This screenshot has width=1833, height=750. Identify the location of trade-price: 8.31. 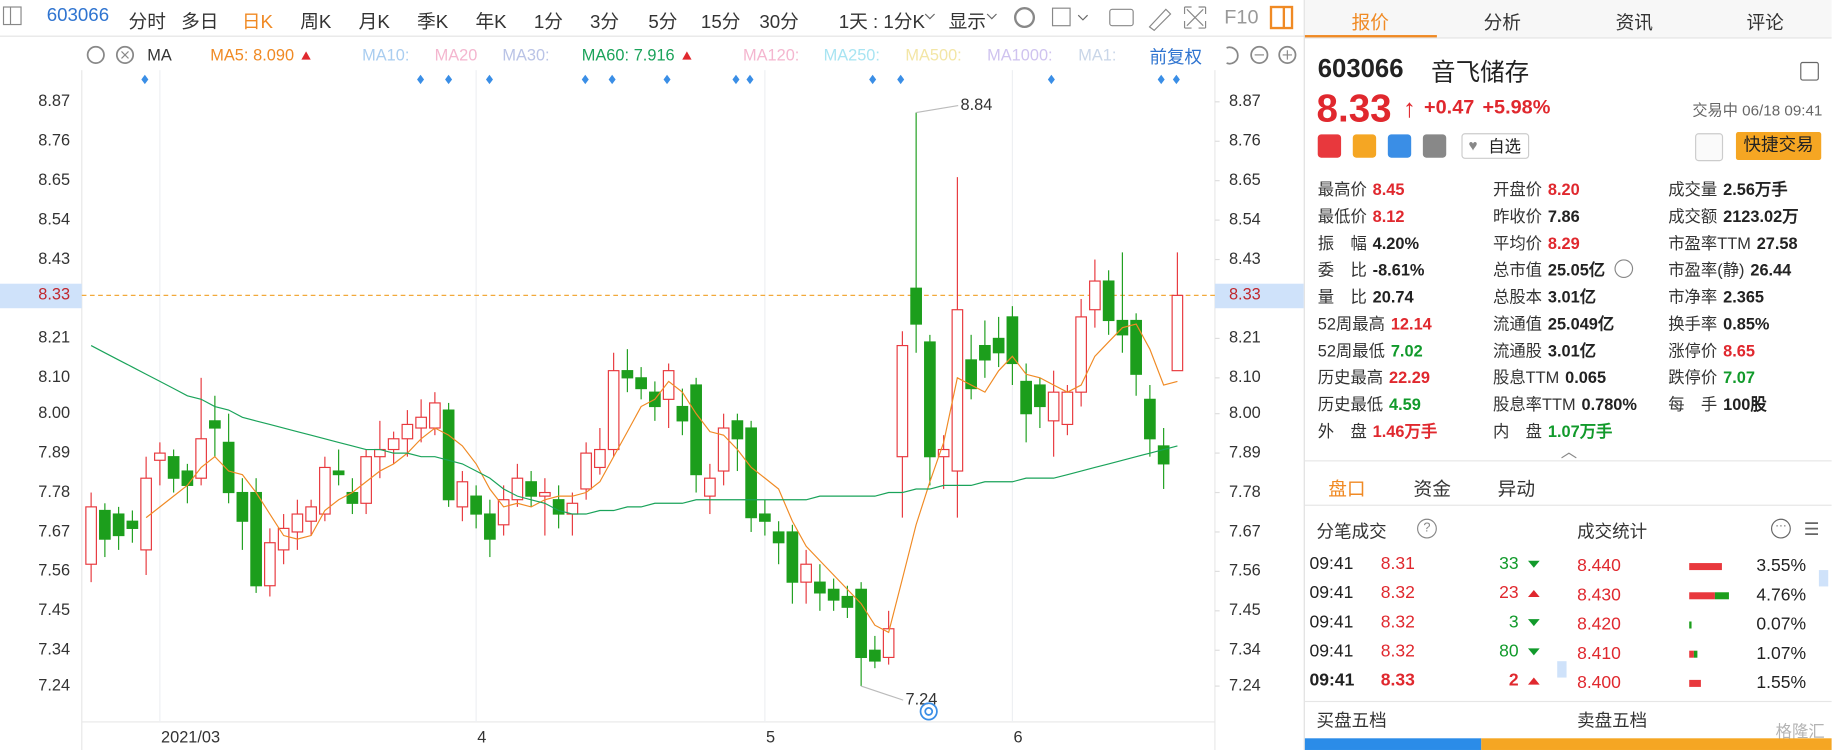
(1397, 563).